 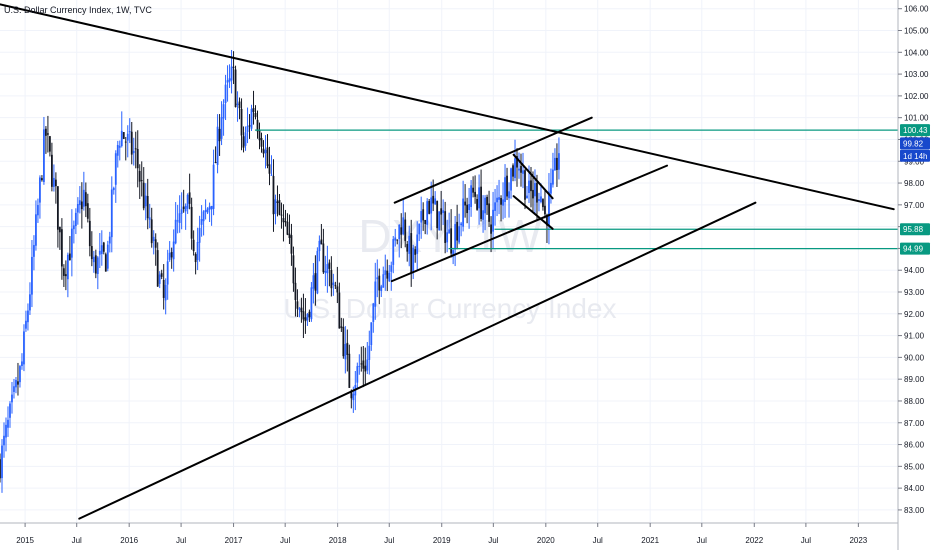 I want to click on y-tick-label: 90.00, so click(x=914, y=357).